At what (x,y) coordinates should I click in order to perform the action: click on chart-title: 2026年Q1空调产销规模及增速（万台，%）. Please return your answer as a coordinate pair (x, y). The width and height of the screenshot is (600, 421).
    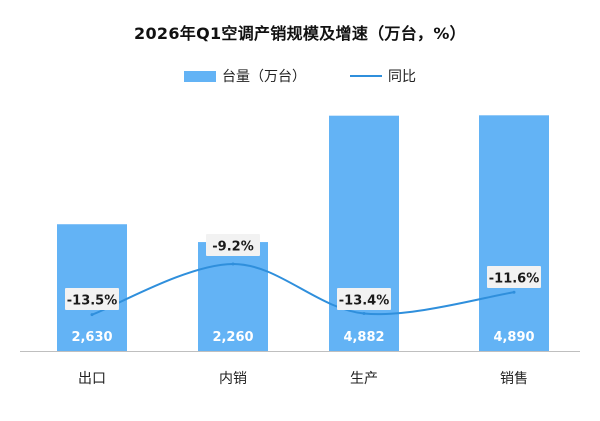
    Looking at the image, I should click on (300, 33).